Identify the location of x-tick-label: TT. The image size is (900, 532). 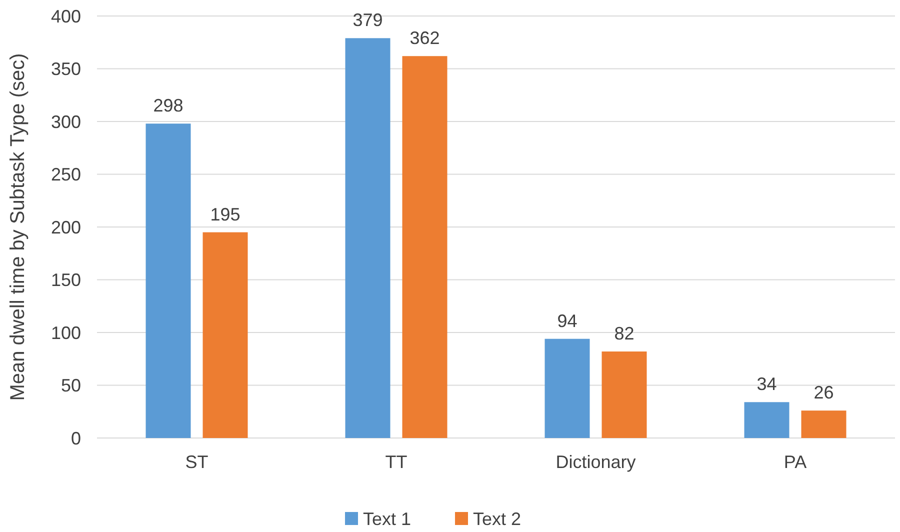
(396, 462).